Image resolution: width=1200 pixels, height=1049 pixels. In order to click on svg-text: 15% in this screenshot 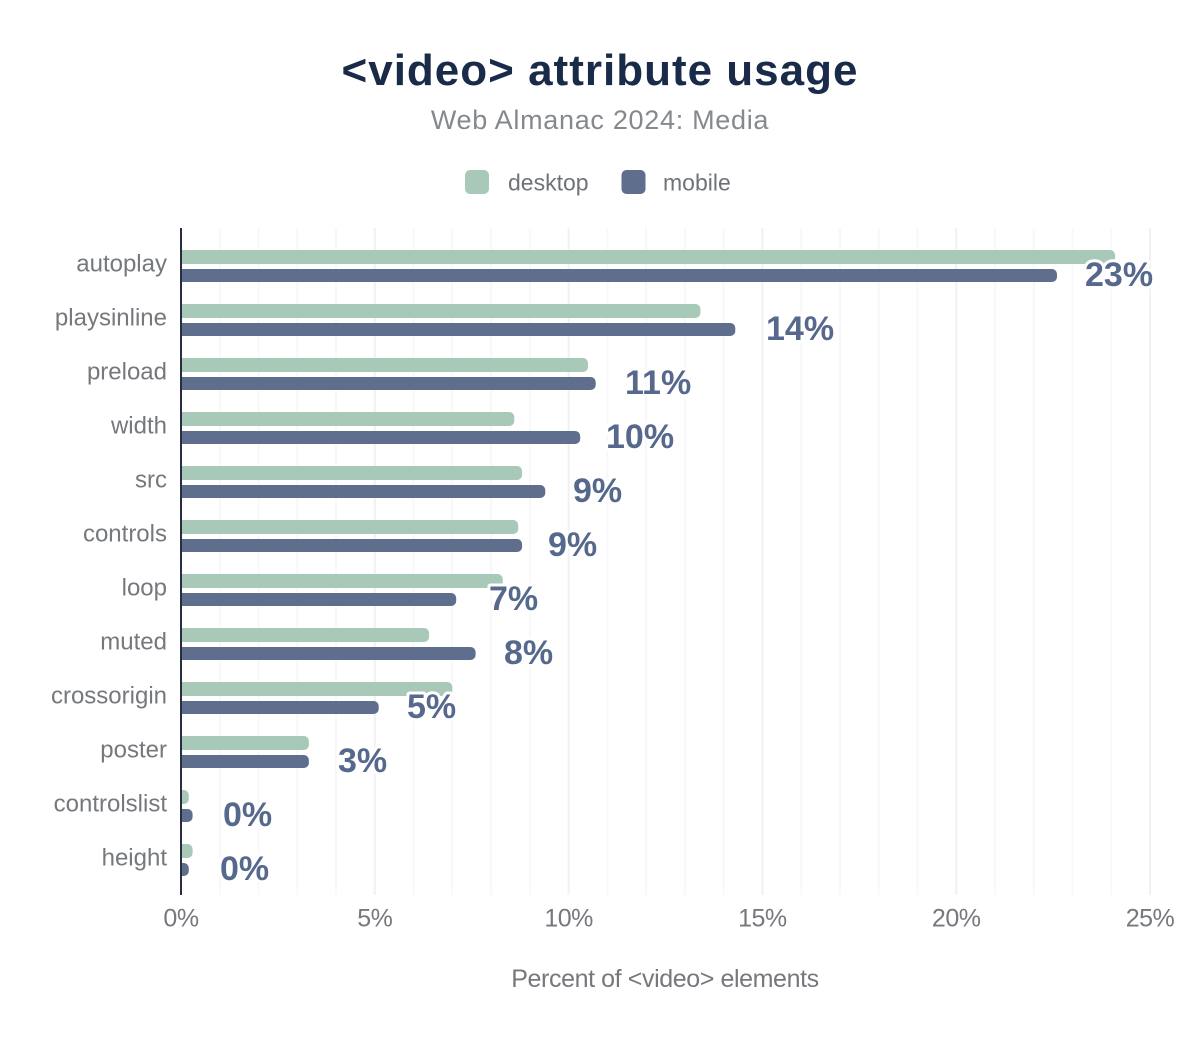, I will do `click(762, 919)`.